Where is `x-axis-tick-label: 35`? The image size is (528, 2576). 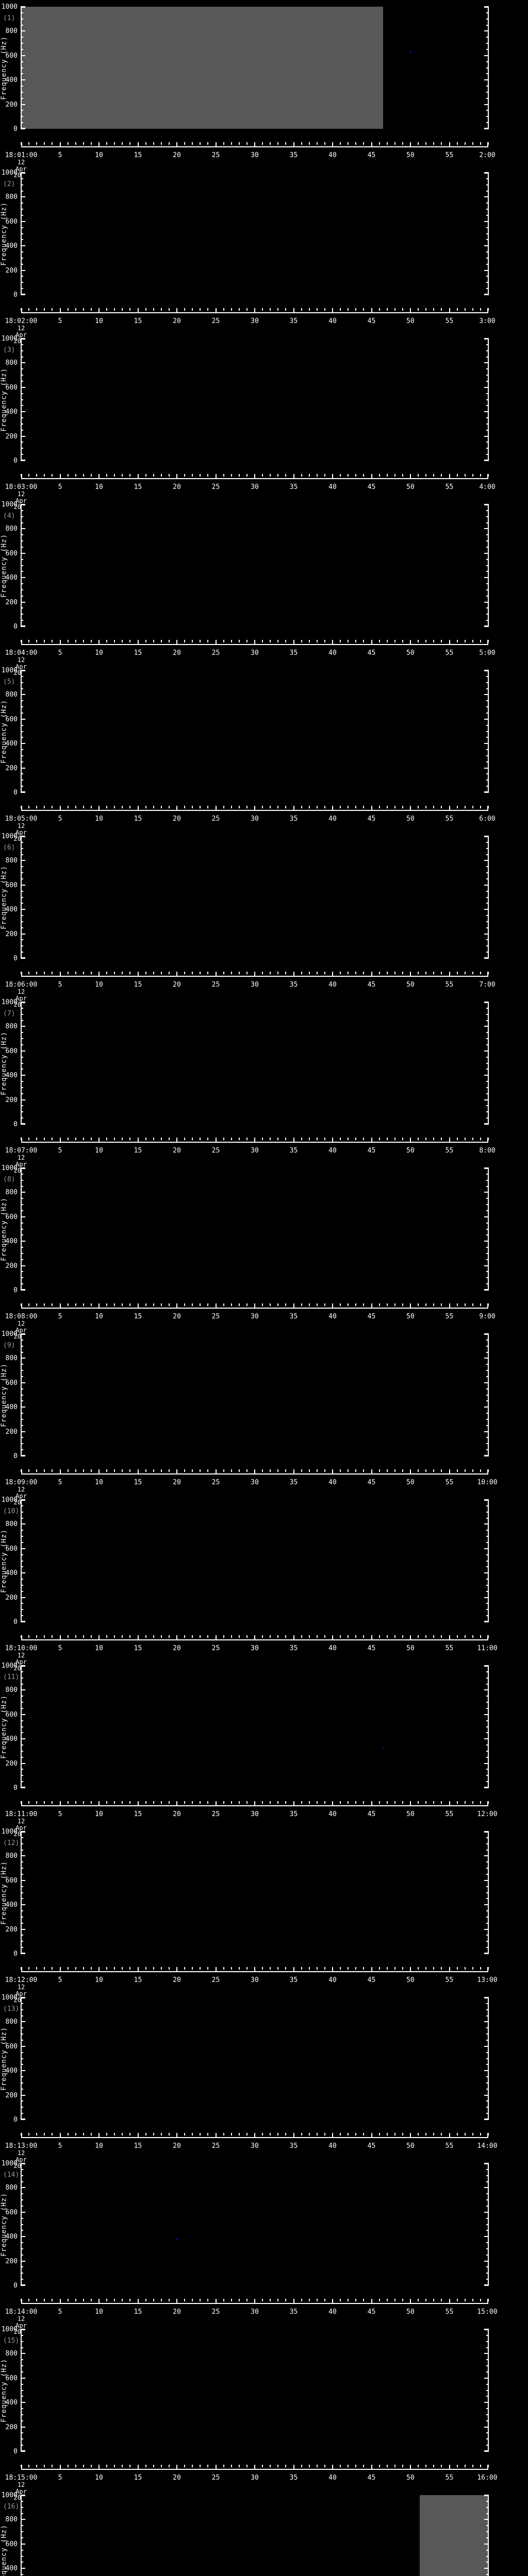
x-axis-tick-label: 35 is located at coordinates (293, 1648).